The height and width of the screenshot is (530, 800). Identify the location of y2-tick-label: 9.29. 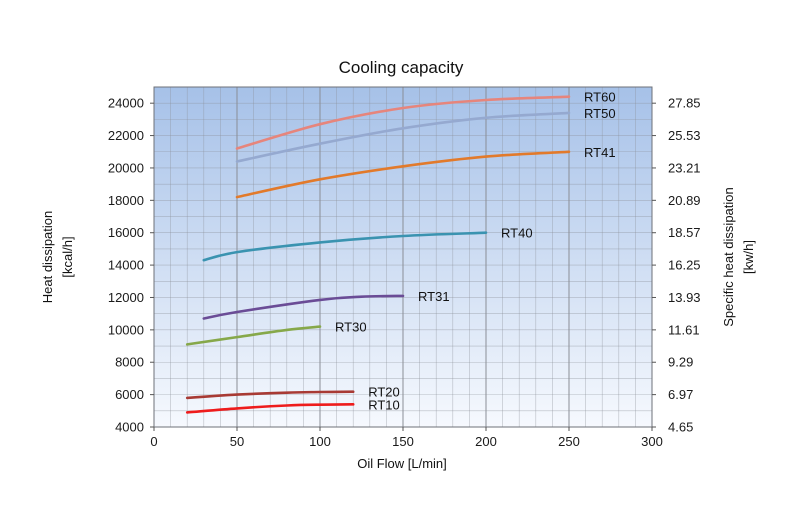
(680, 362).